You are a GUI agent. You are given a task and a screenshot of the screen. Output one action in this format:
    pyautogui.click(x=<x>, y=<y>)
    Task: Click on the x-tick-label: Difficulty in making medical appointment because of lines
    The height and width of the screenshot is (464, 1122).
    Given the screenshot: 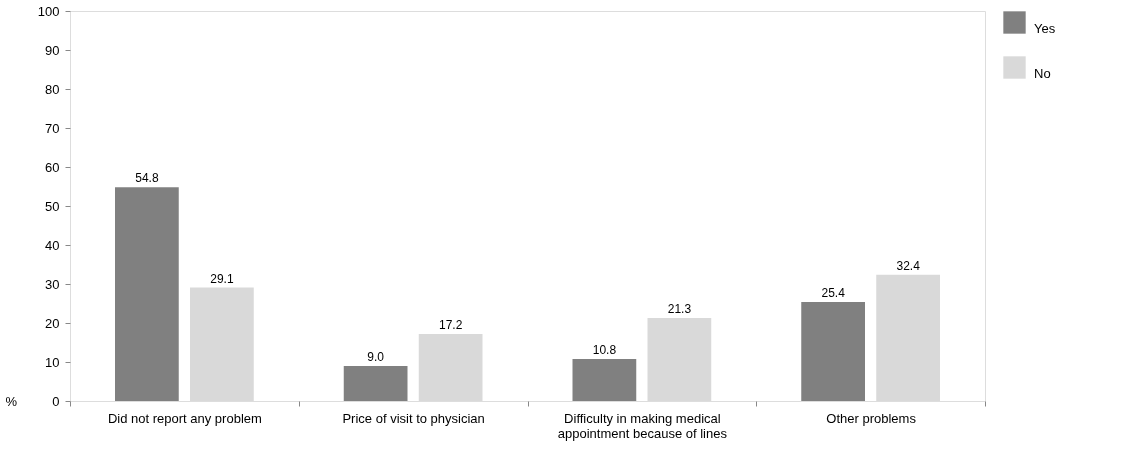 What is the action you would take?
    pyautogui.click(x=642, y=425)
    